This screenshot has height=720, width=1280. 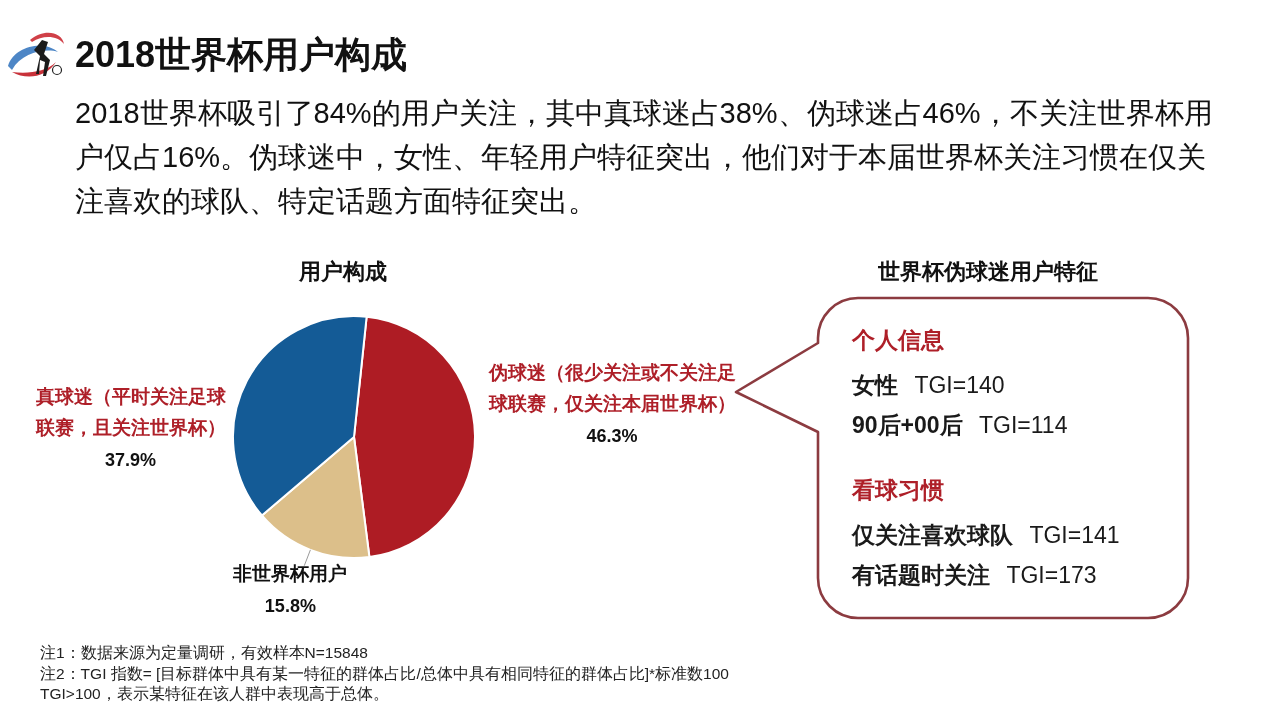 What do you see at coordinates (898, 340) in the screenshot?
I see `text: 个人信息` at bounding box center [898, 340].